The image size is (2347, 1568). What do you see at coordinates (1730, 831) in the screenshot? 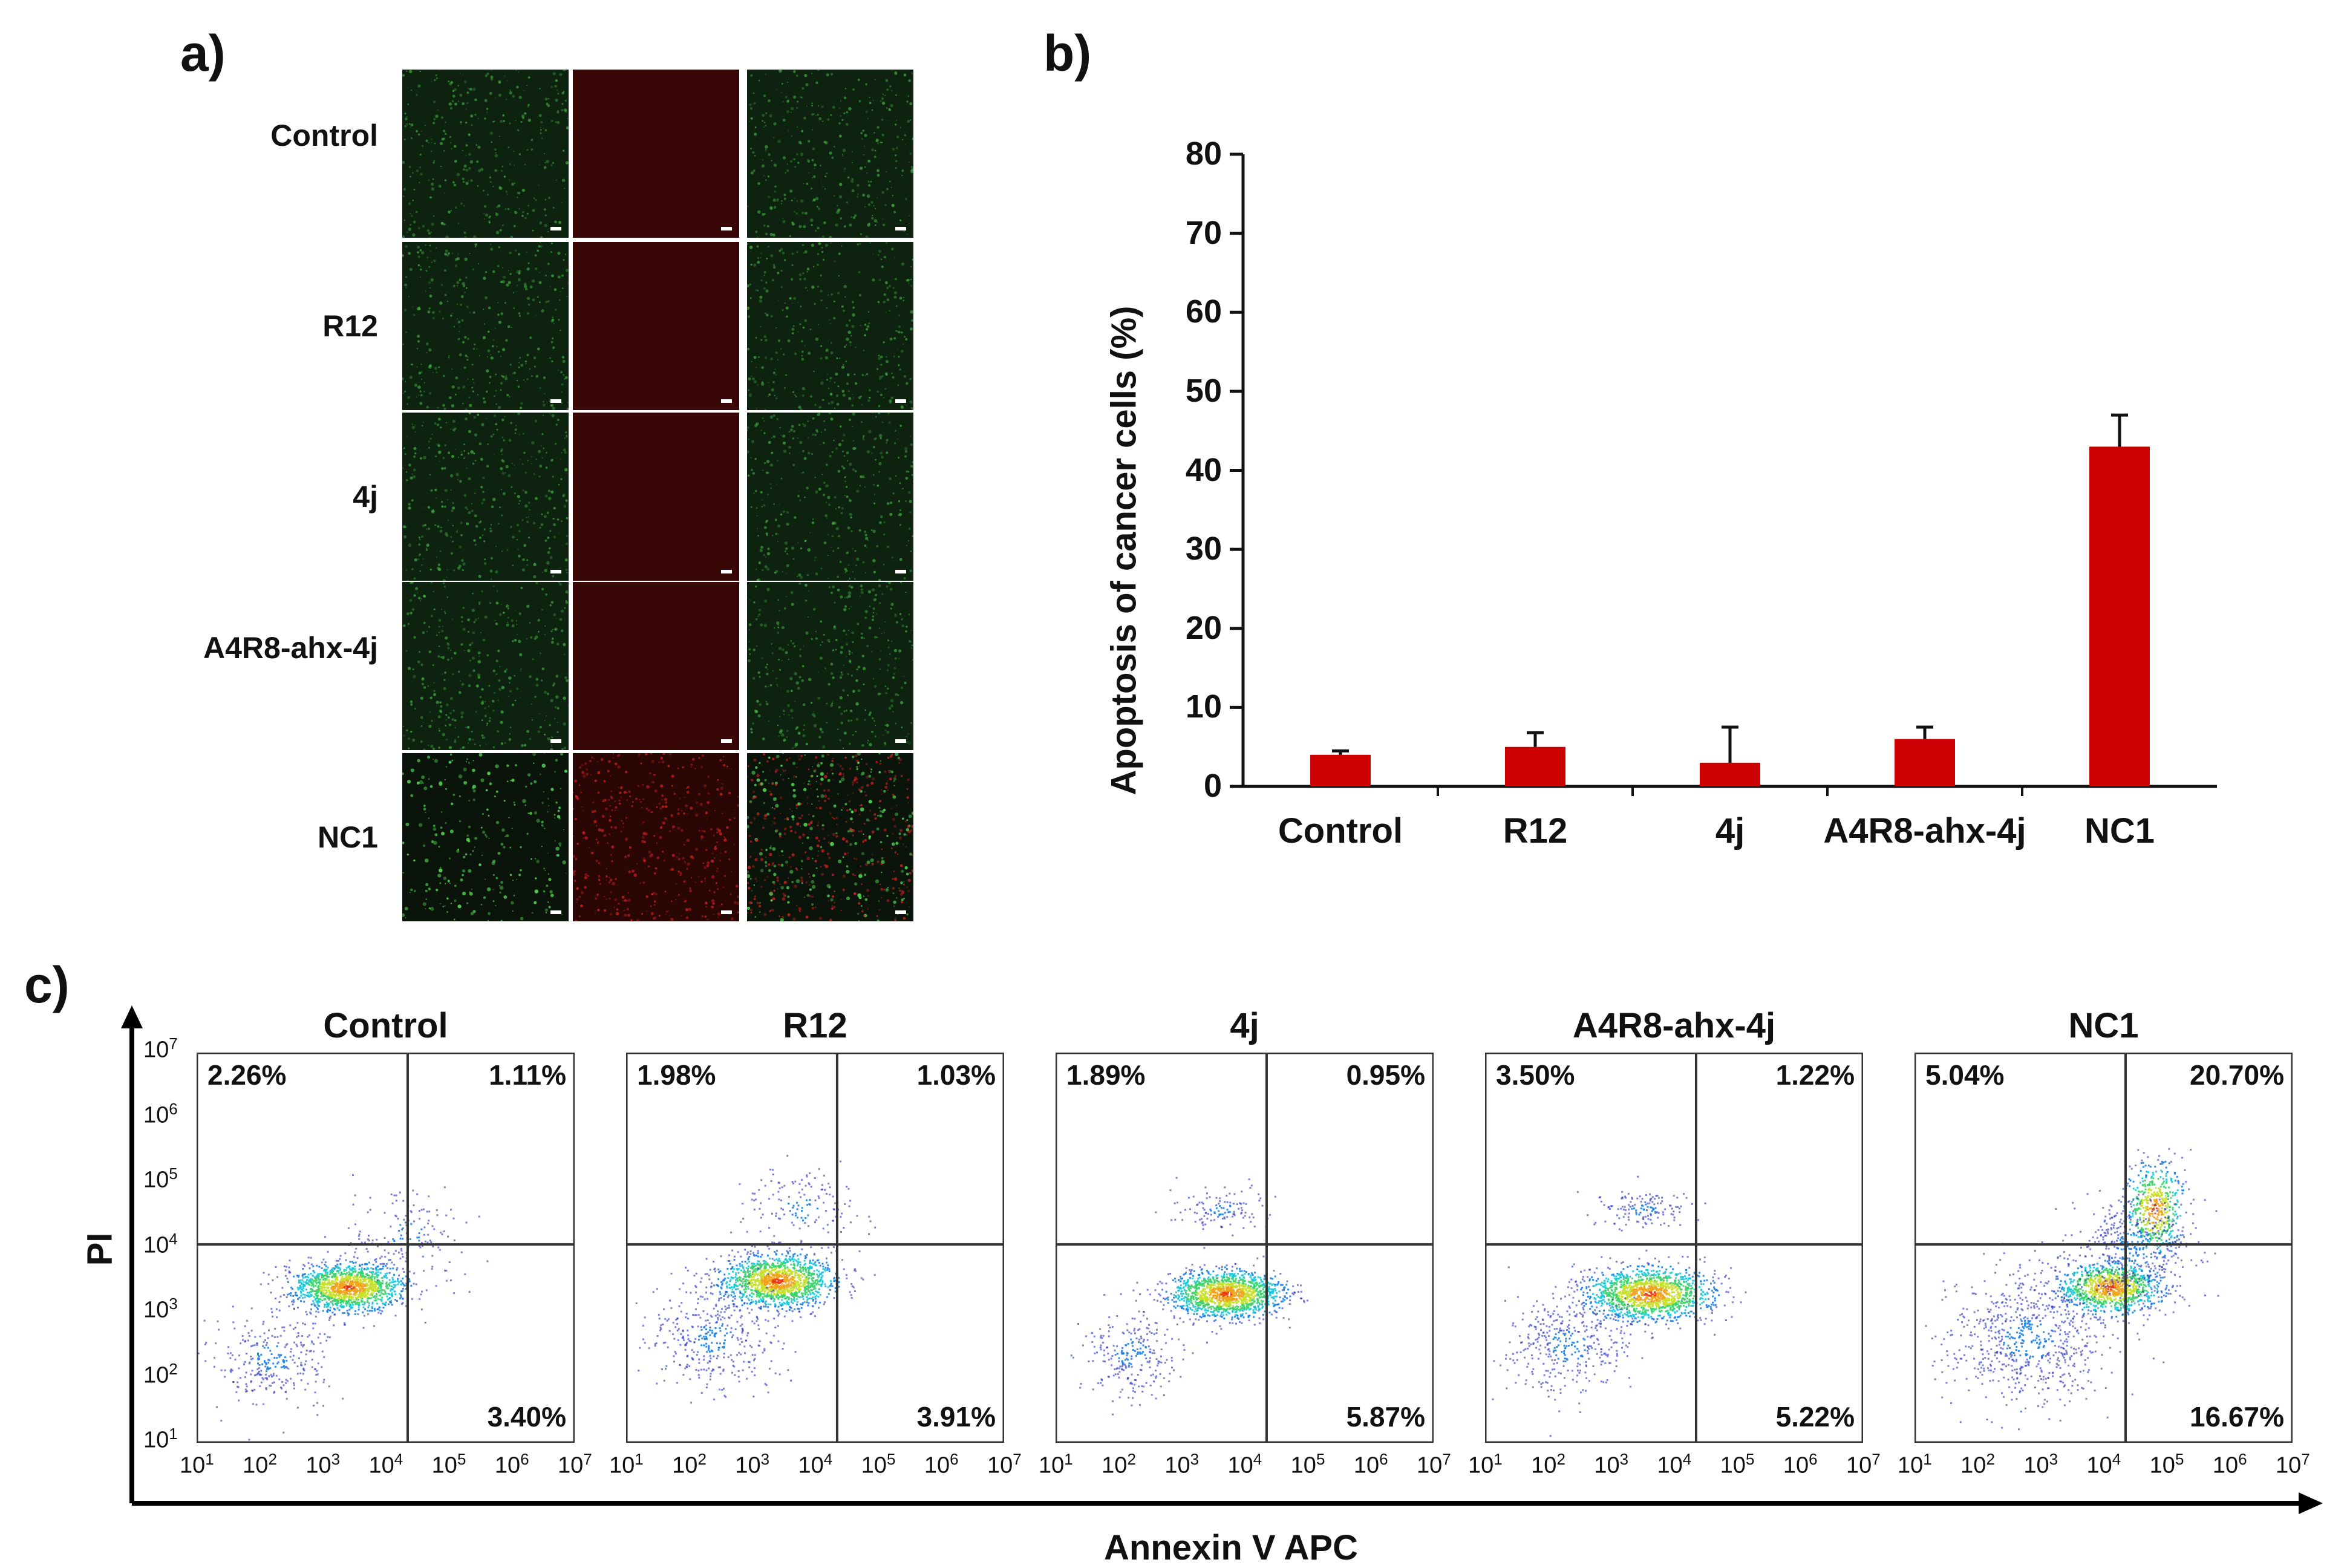
I see `x-category-label: 4j` at bounding box center [1730, 831].